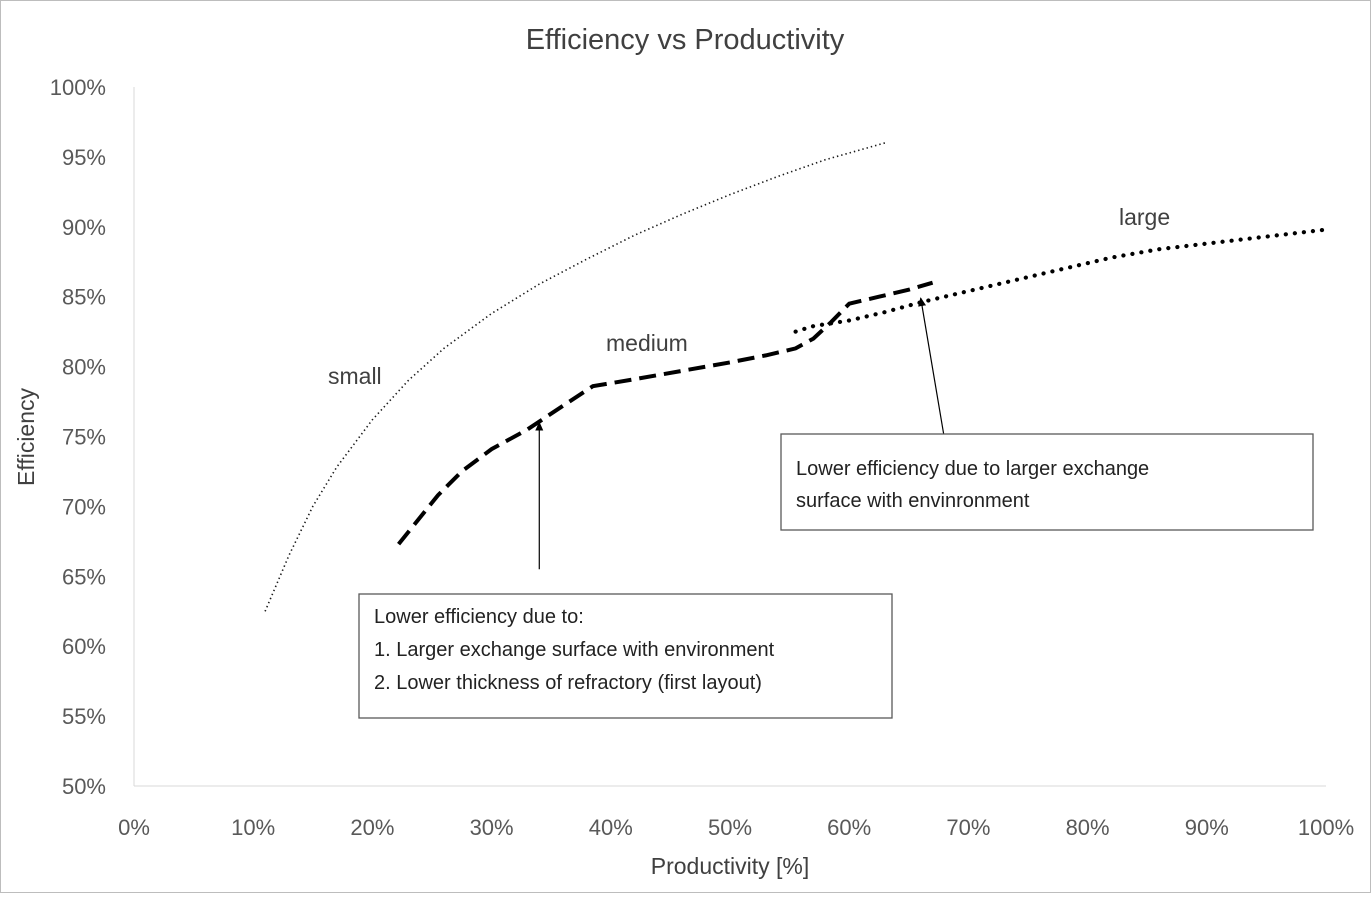 This screenshot has height=897, width=1371. What do you see at coordinates (849, 827) in the screenshot?
I see `x-tick-label: 60%` at bounding box center [849, 827].